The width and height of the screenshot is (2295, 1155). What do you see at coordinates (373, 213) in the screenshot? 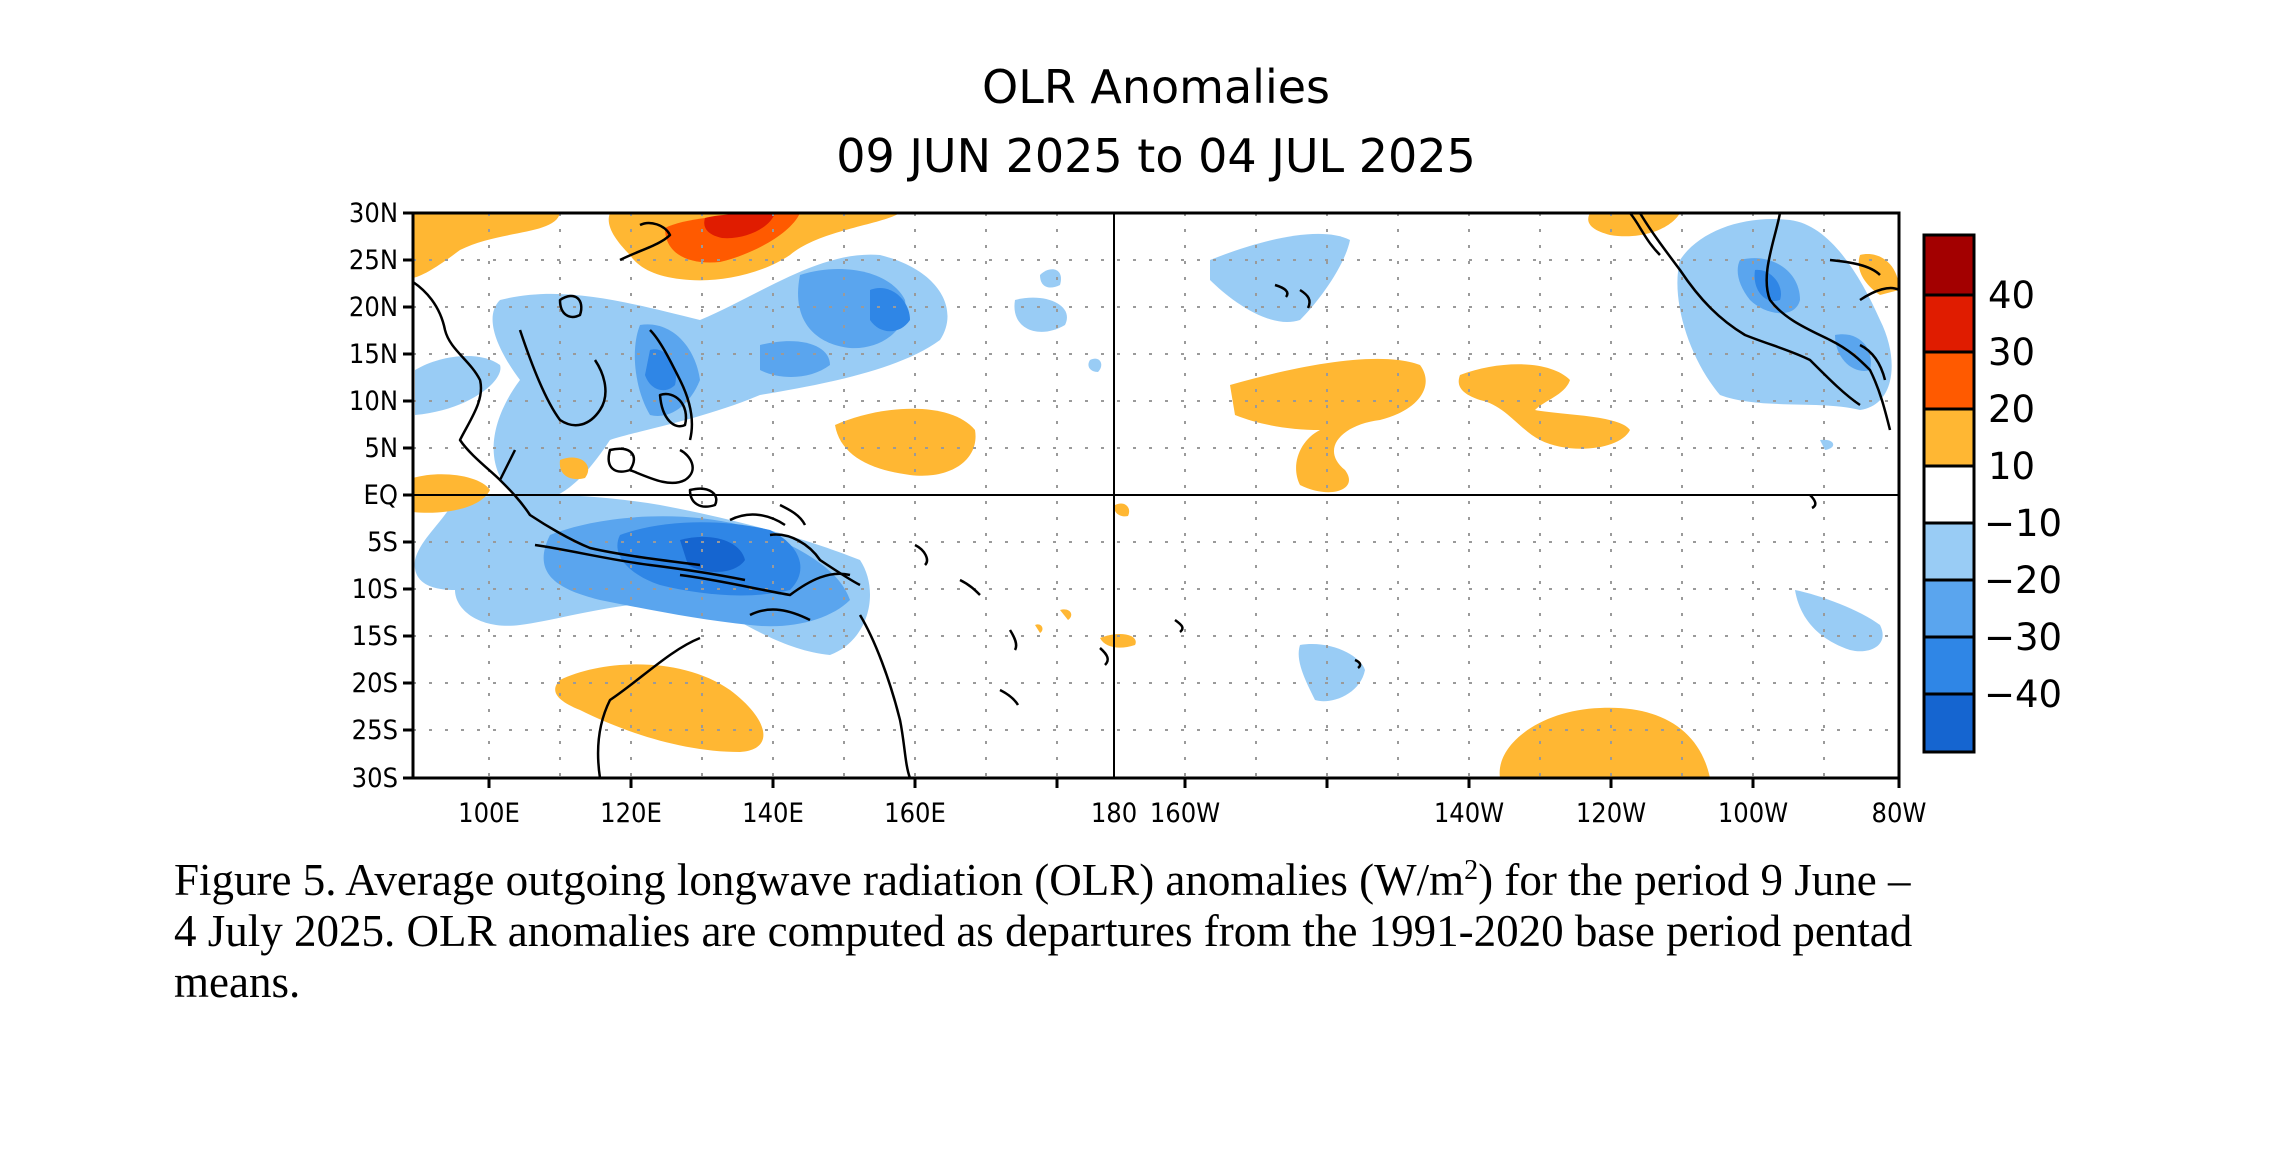
I see `lat-label: 30N` at bounding box center [373, 213].